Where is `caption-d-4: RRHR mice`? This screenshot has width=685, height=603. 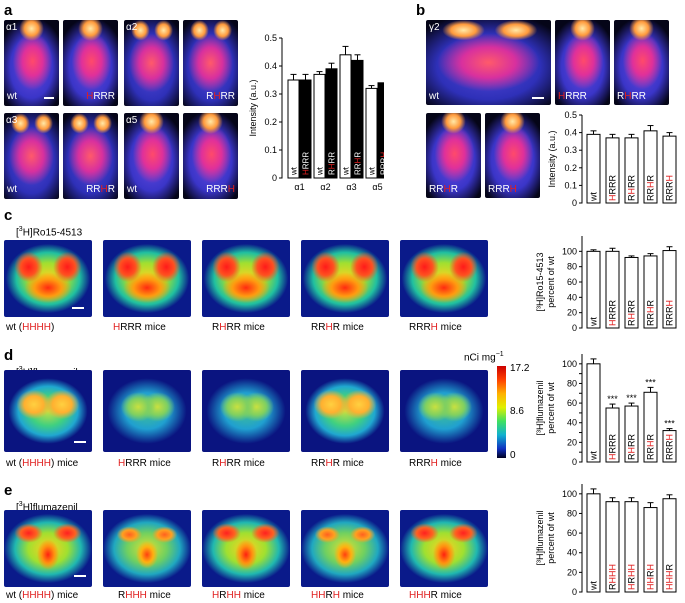
caption-d-4: RRHR mice is located at coordinates (337, 464).